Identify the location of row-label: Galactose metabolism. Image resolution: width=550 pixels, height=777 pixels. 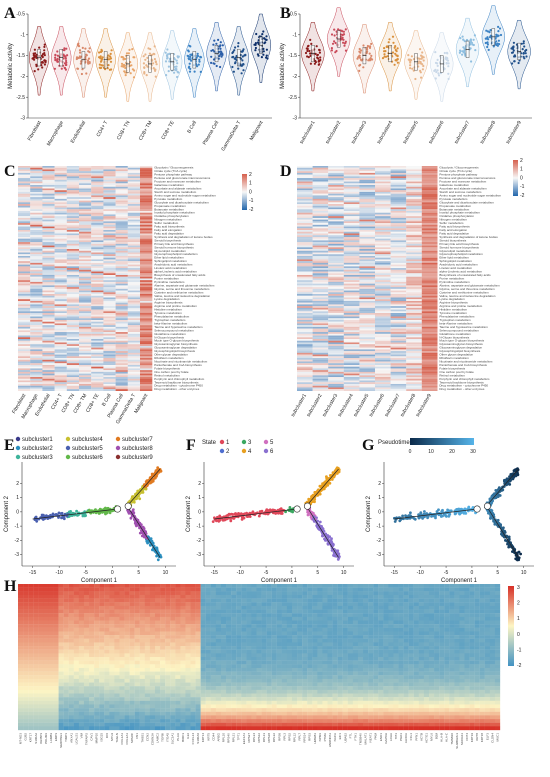
(454, 185).